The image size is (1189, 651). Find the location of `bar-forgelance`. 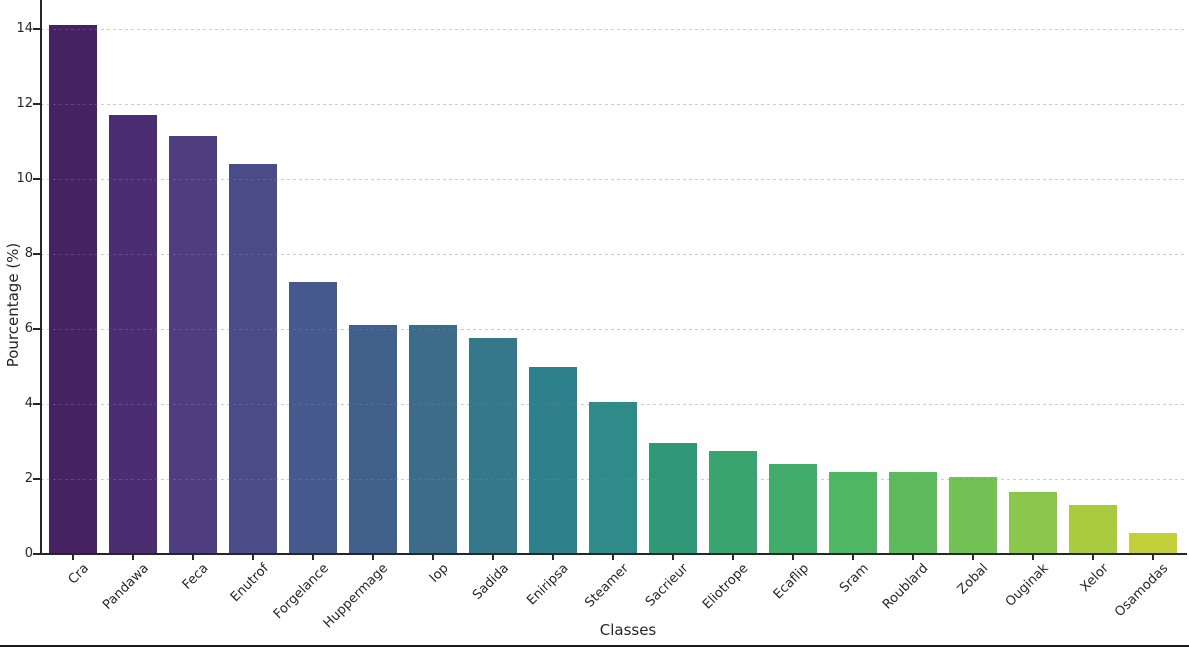

bar-forgelance is located at coordinates (313, 418).